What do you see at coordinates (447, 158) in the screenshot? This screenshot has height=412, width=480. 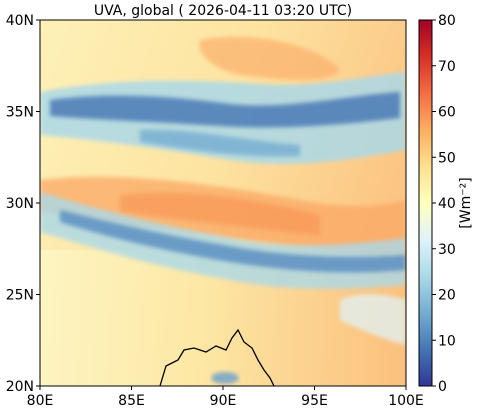 I see `colorbar-tick-label: 50` at bounding box center [447, 158].